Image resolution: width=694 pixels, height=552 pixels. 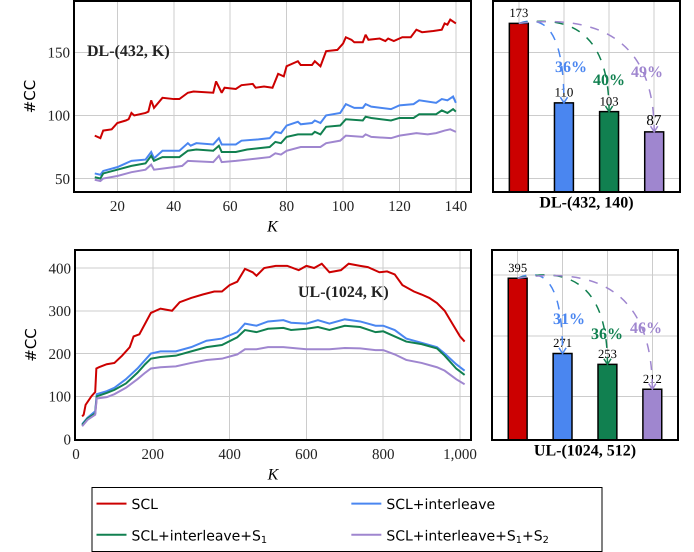 I want to click on x-tick-label: 1,000, so click(x=460, y=455).